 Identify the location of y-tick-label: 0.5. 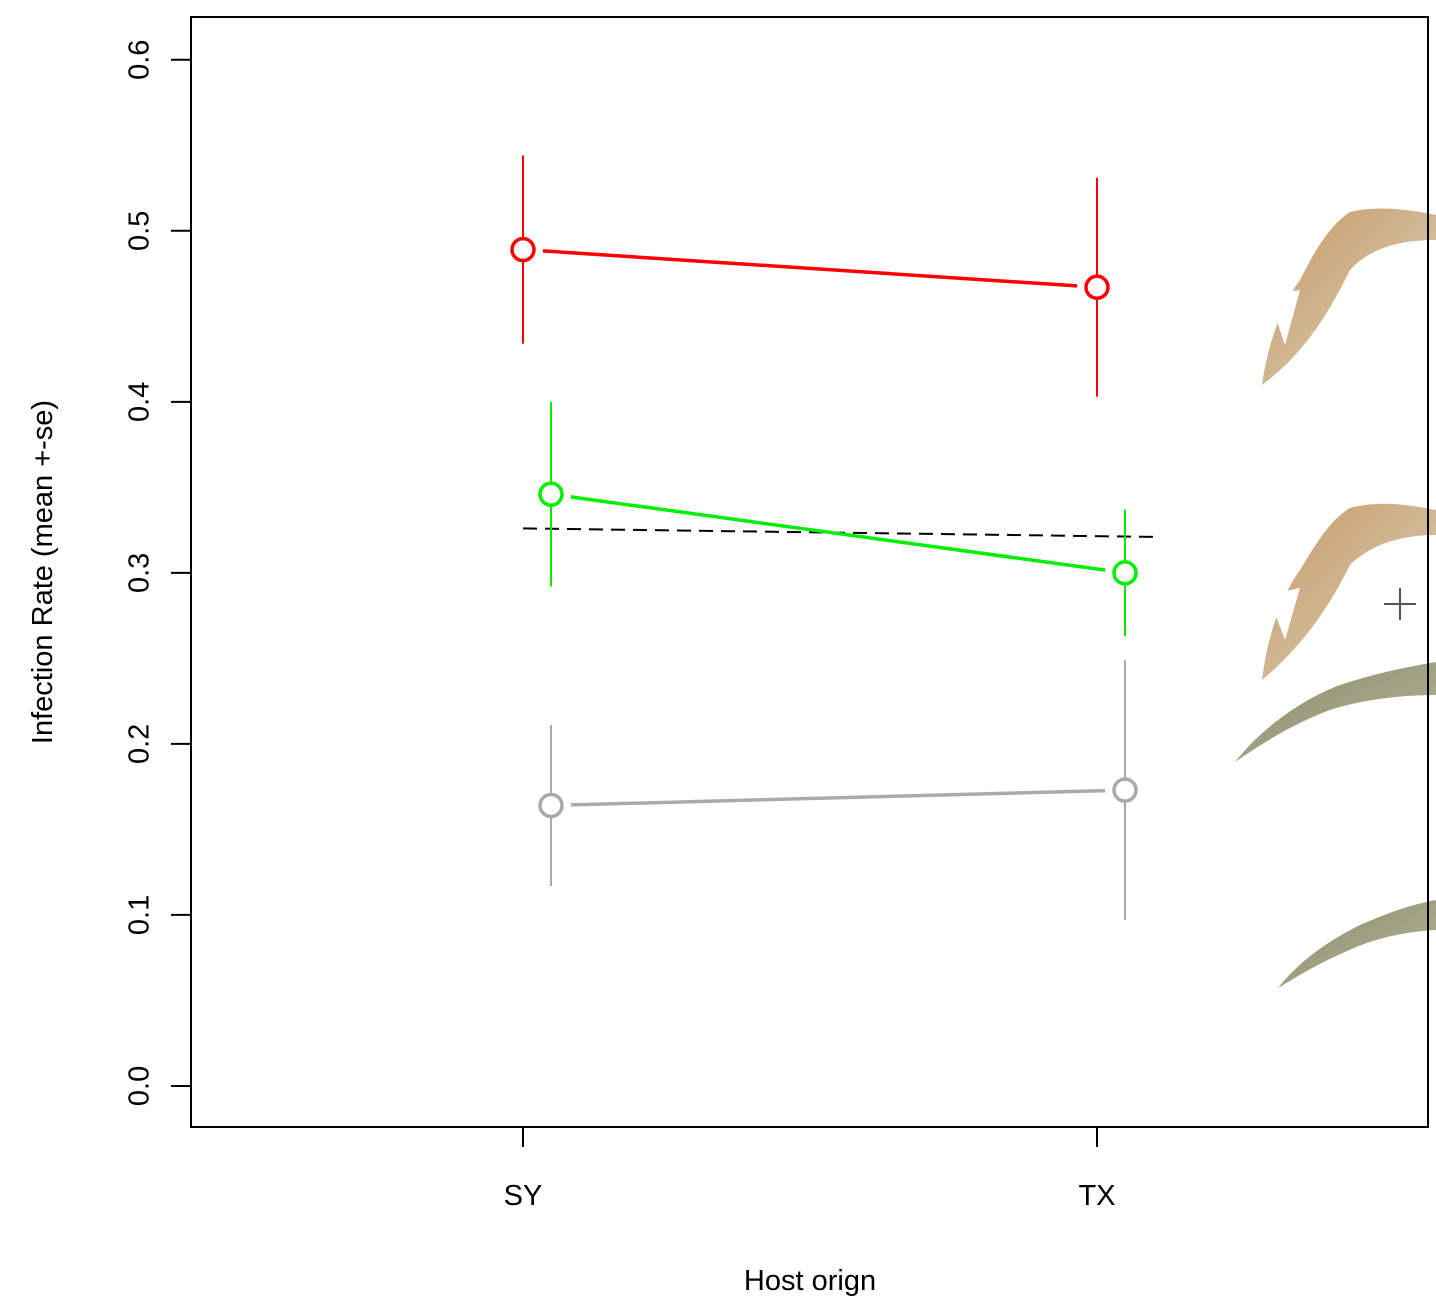
(140, 231).